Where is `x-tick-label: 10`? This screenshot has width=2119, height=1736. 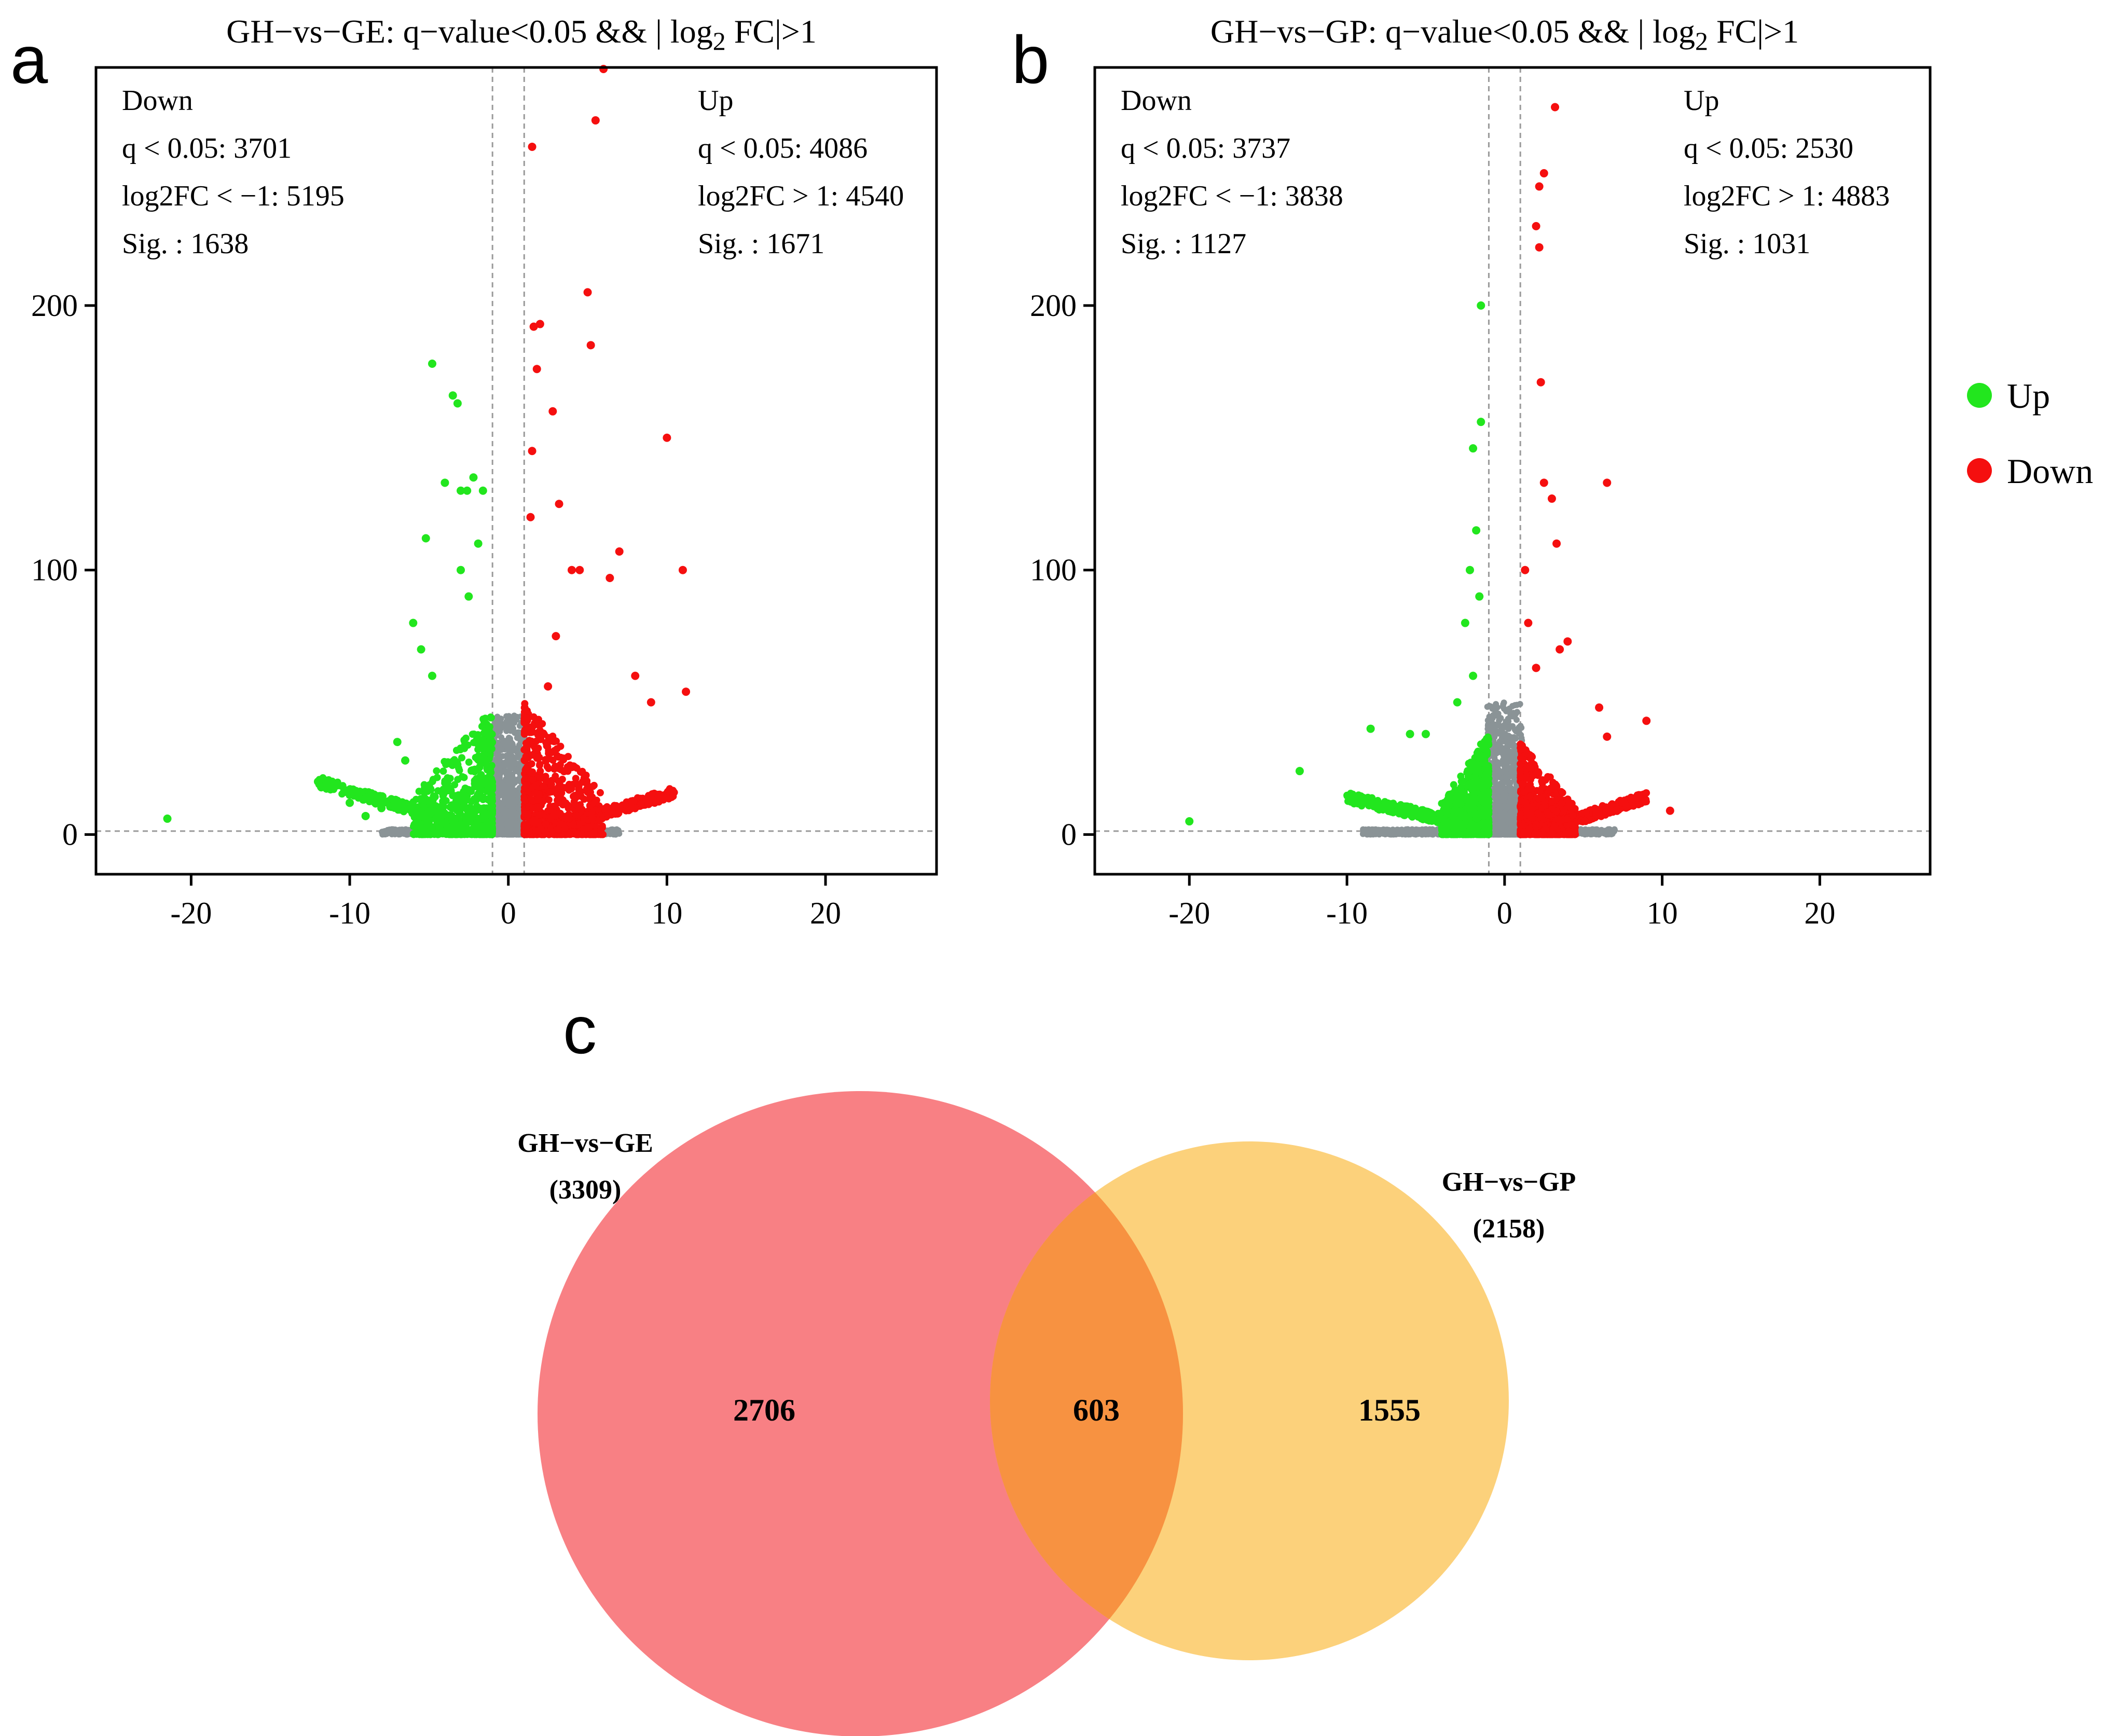
x-tick-label: 10 is located at coordinates (666, 913).